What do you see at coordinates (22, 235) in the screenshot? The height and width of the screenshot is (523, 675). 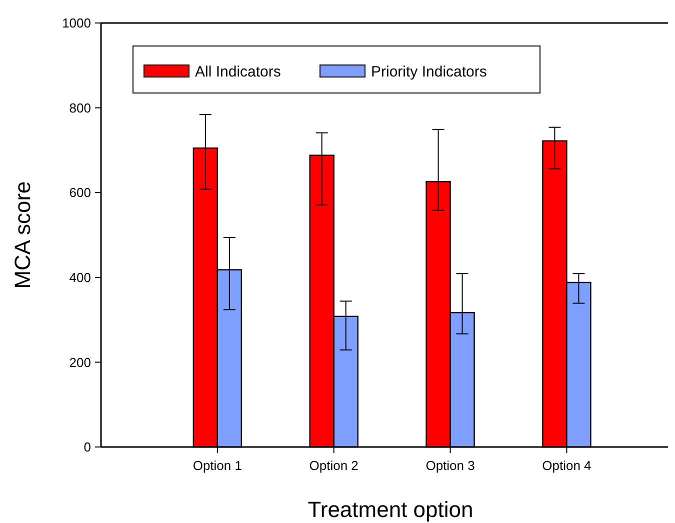 I see `y-axis-title: MCA score` at bounding box center [22, 235].